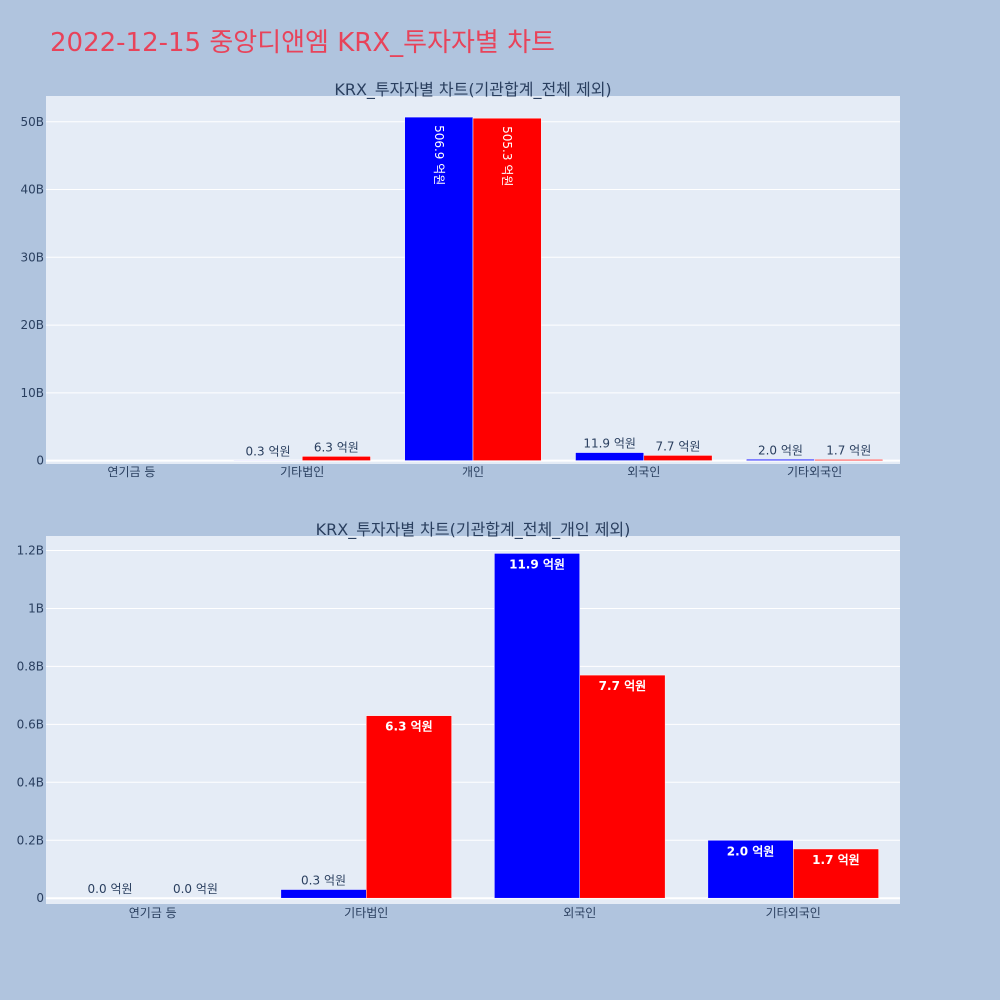 The image size is (1000, 1000). What do you see at coordinates (30, 550) in the screenshot?
I see `y-tick-label: 1.2B` at bounding box center [30, 550].